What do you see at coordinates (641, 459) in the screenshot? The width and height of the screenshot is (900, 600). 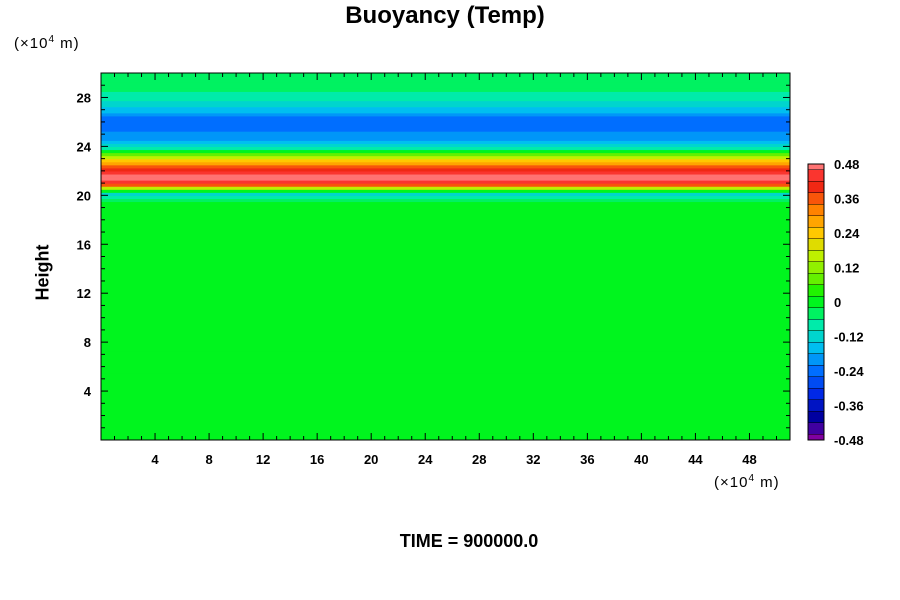 I see `x-tick-label: 40` at bounding box center [641, 459].